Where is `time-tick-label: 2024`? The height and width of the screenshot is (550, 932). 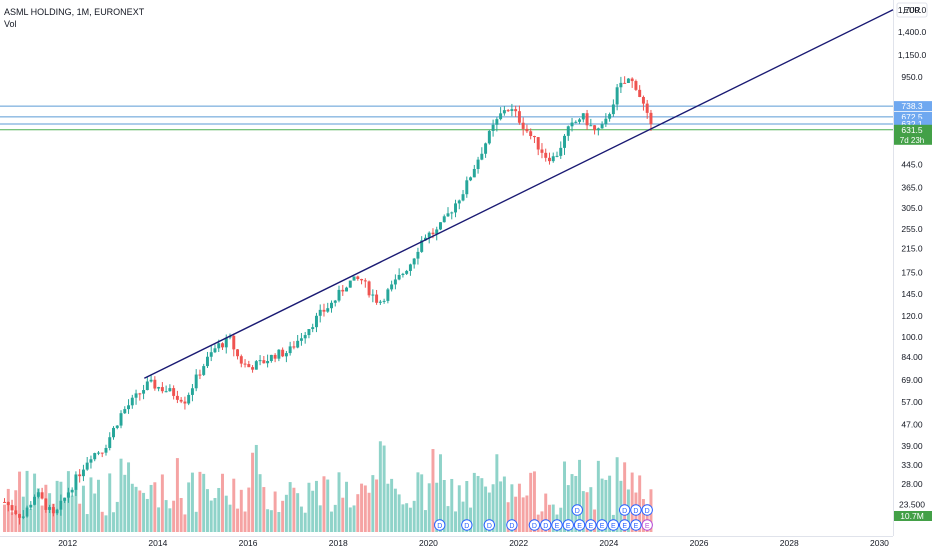 time-tick-label: 2024 is located at coordinates (608, 543).